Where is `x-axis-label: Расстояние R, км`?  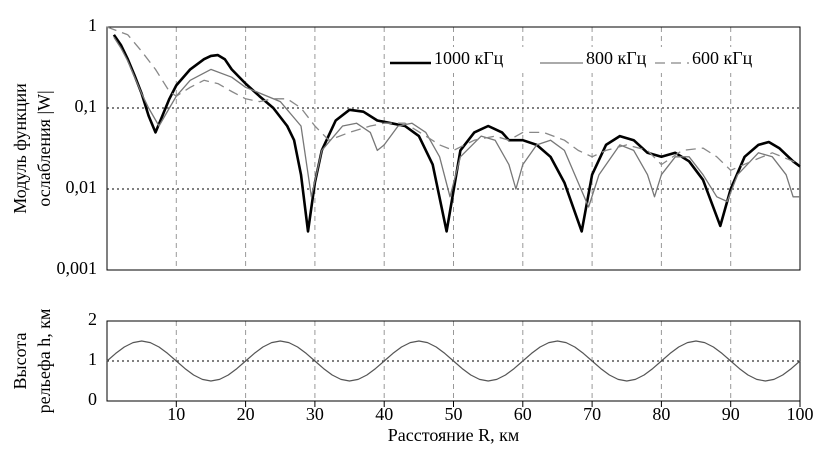
x-axis-label: Расстояние R, км is located at coordinates (453, 435).